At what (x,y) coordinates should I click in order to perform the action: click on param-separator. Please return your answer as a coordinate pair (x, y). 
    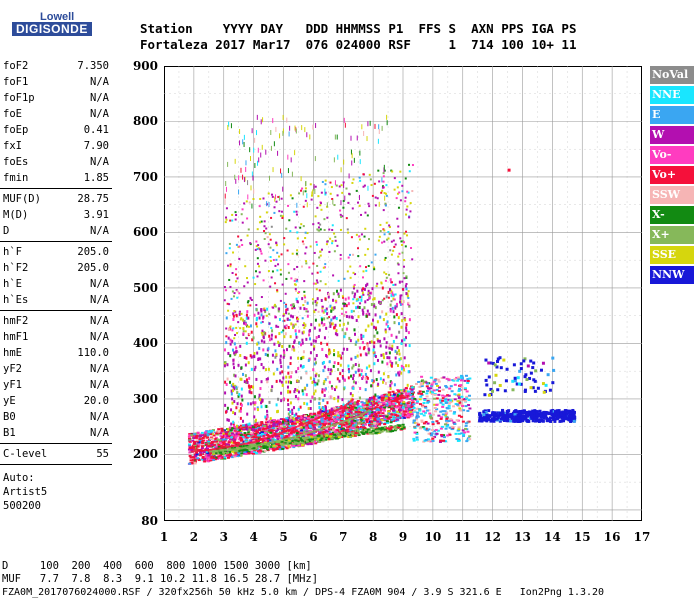
    Looking at the image, I should click on (56, 464).